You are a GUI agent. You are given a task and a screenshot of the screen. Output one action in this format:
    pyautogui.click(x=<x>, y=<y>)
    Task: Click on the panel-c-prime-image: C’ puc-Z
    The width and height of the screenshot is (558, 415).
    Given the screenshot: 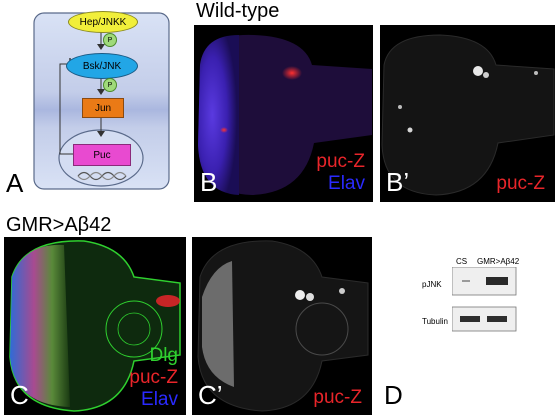 What is the action you would take?
    pyautogui.click(x=282, y=326)
    